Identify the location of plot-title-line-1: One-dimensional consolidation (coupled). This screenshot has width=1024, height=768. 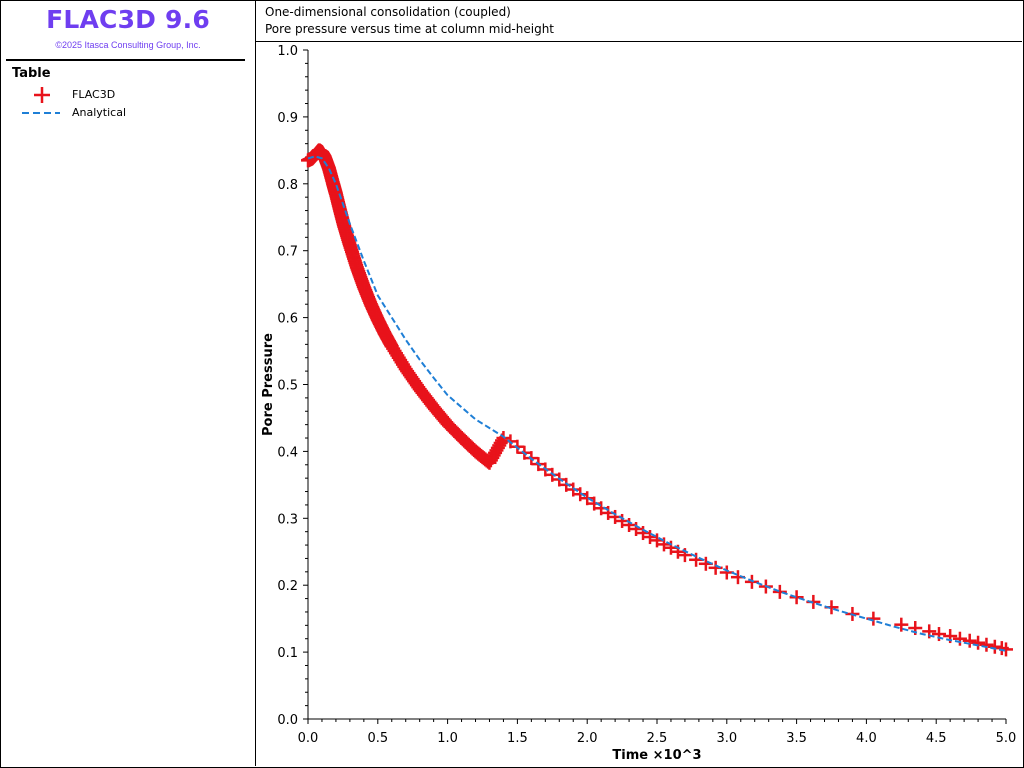
(388, 12).